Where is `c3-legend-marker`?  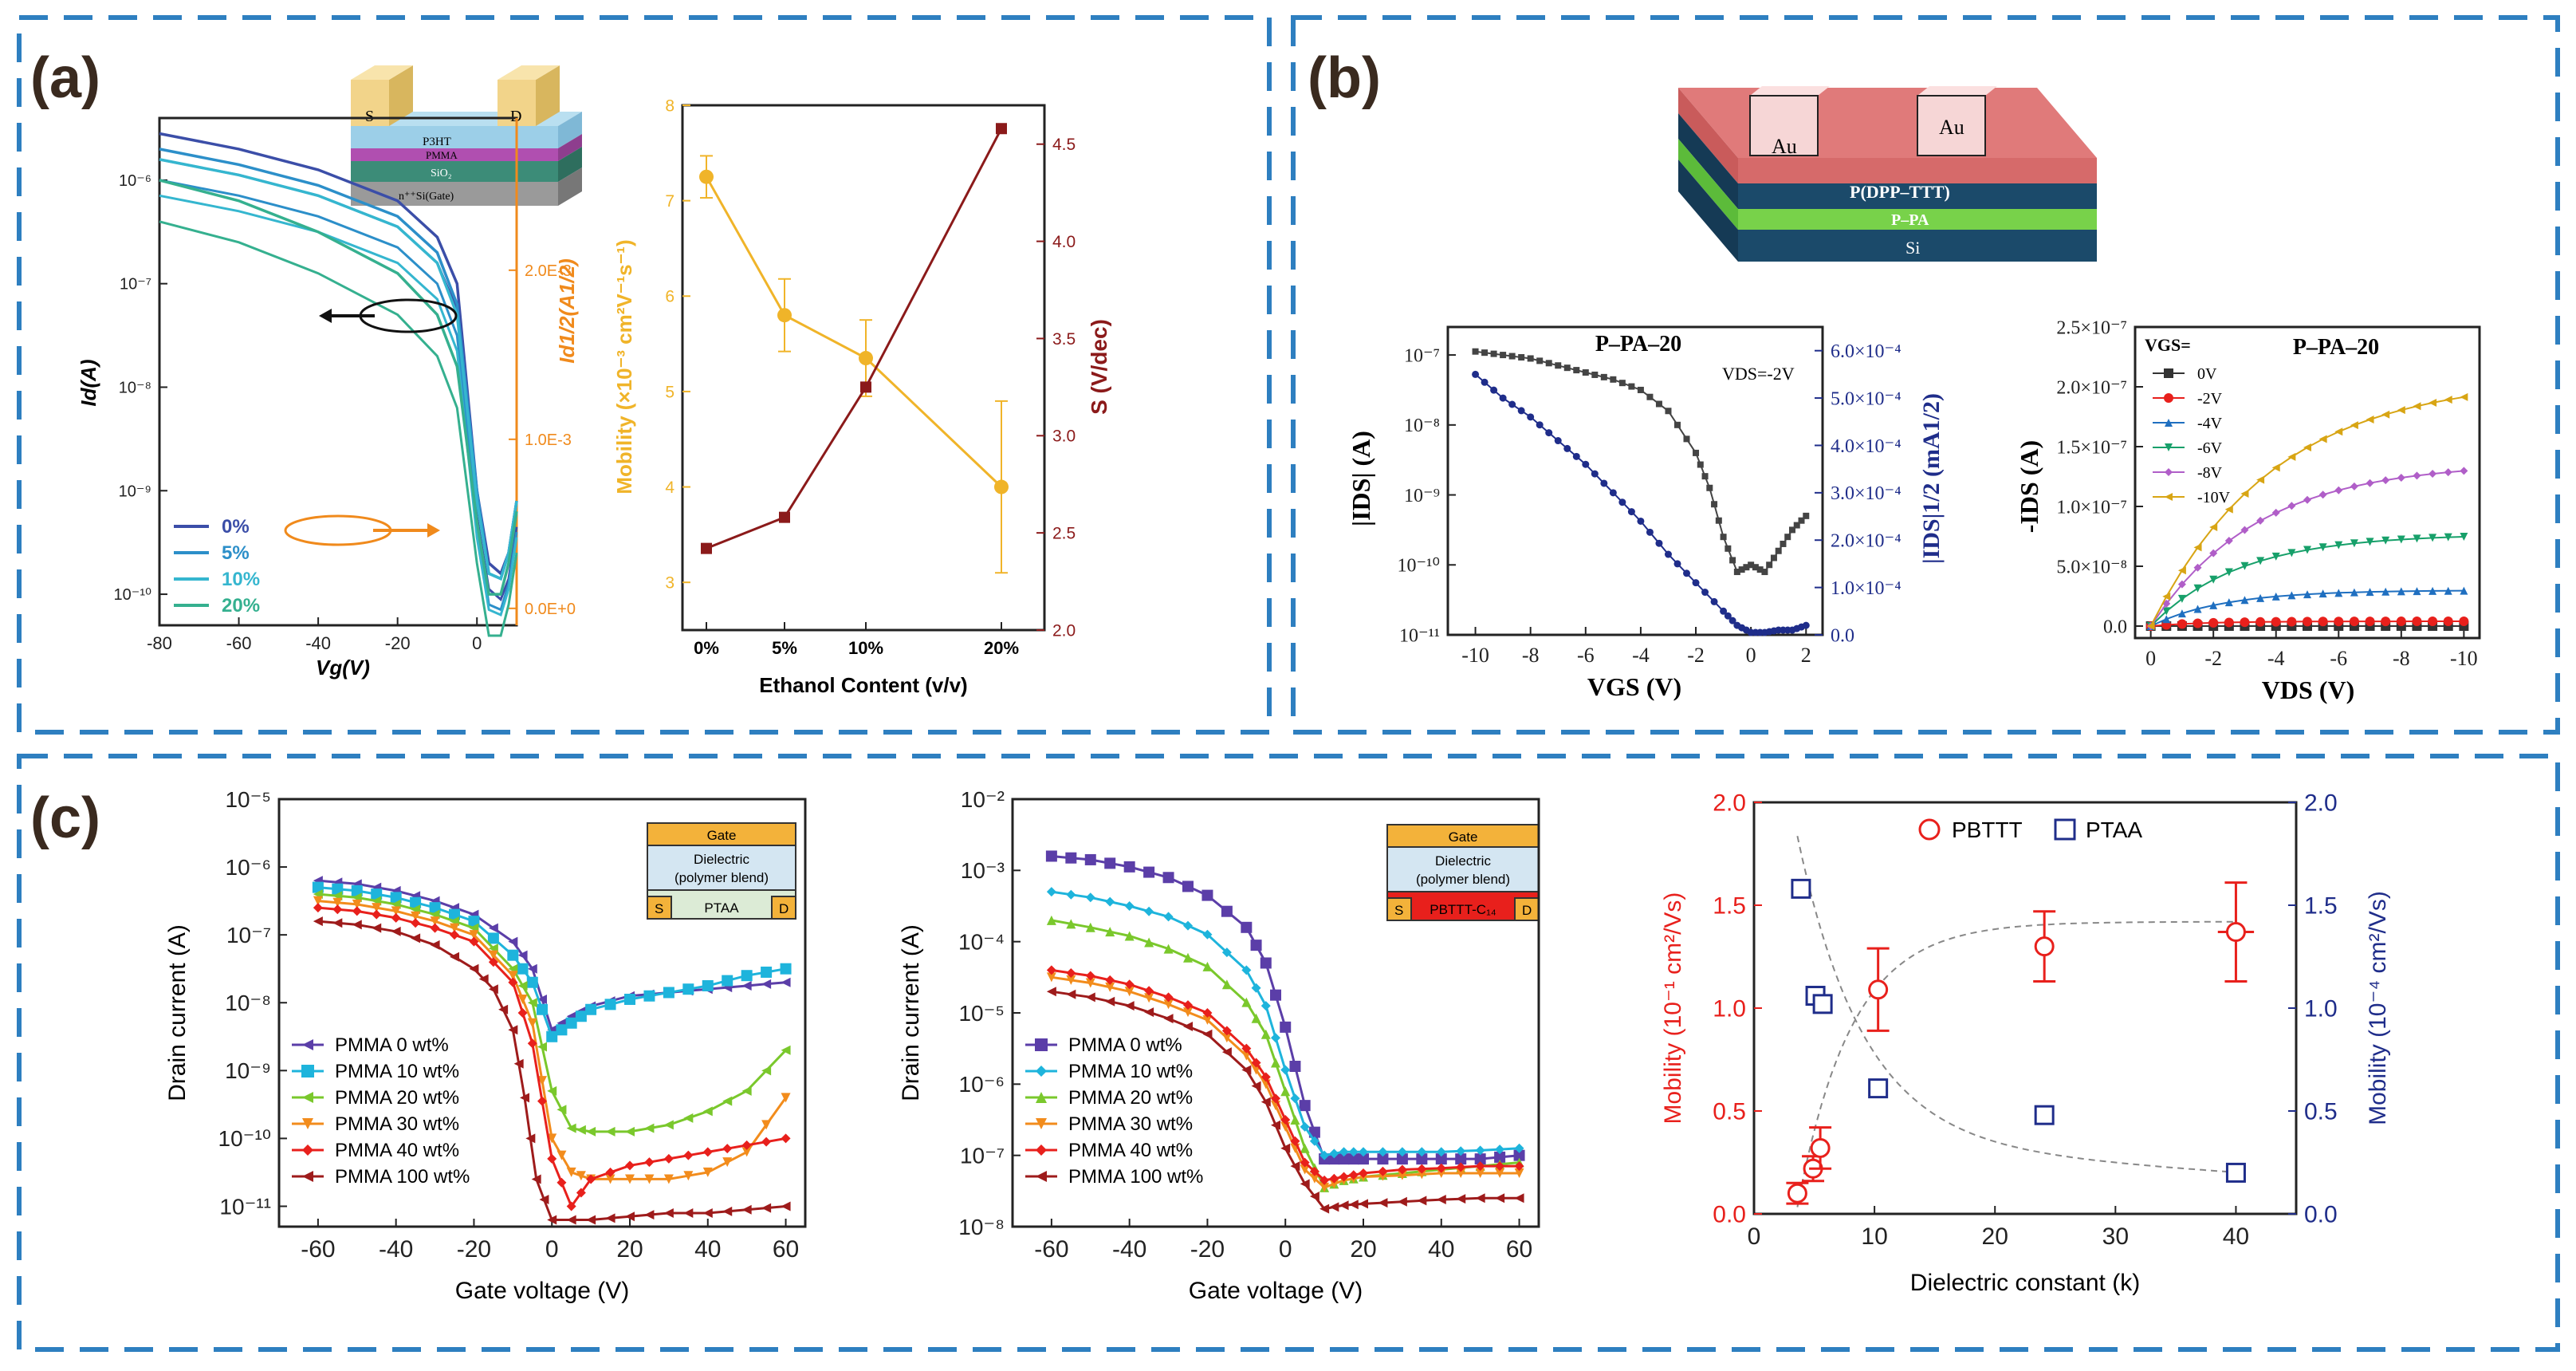 c3-legend-marker is located at coordinates (1929, 829).